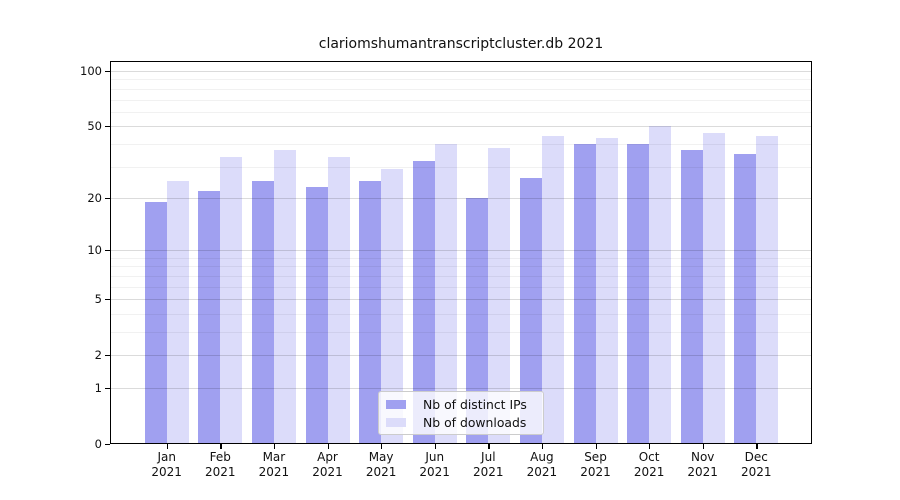  I want to click on bar-aug-distinct-ips, so click(530, 310).